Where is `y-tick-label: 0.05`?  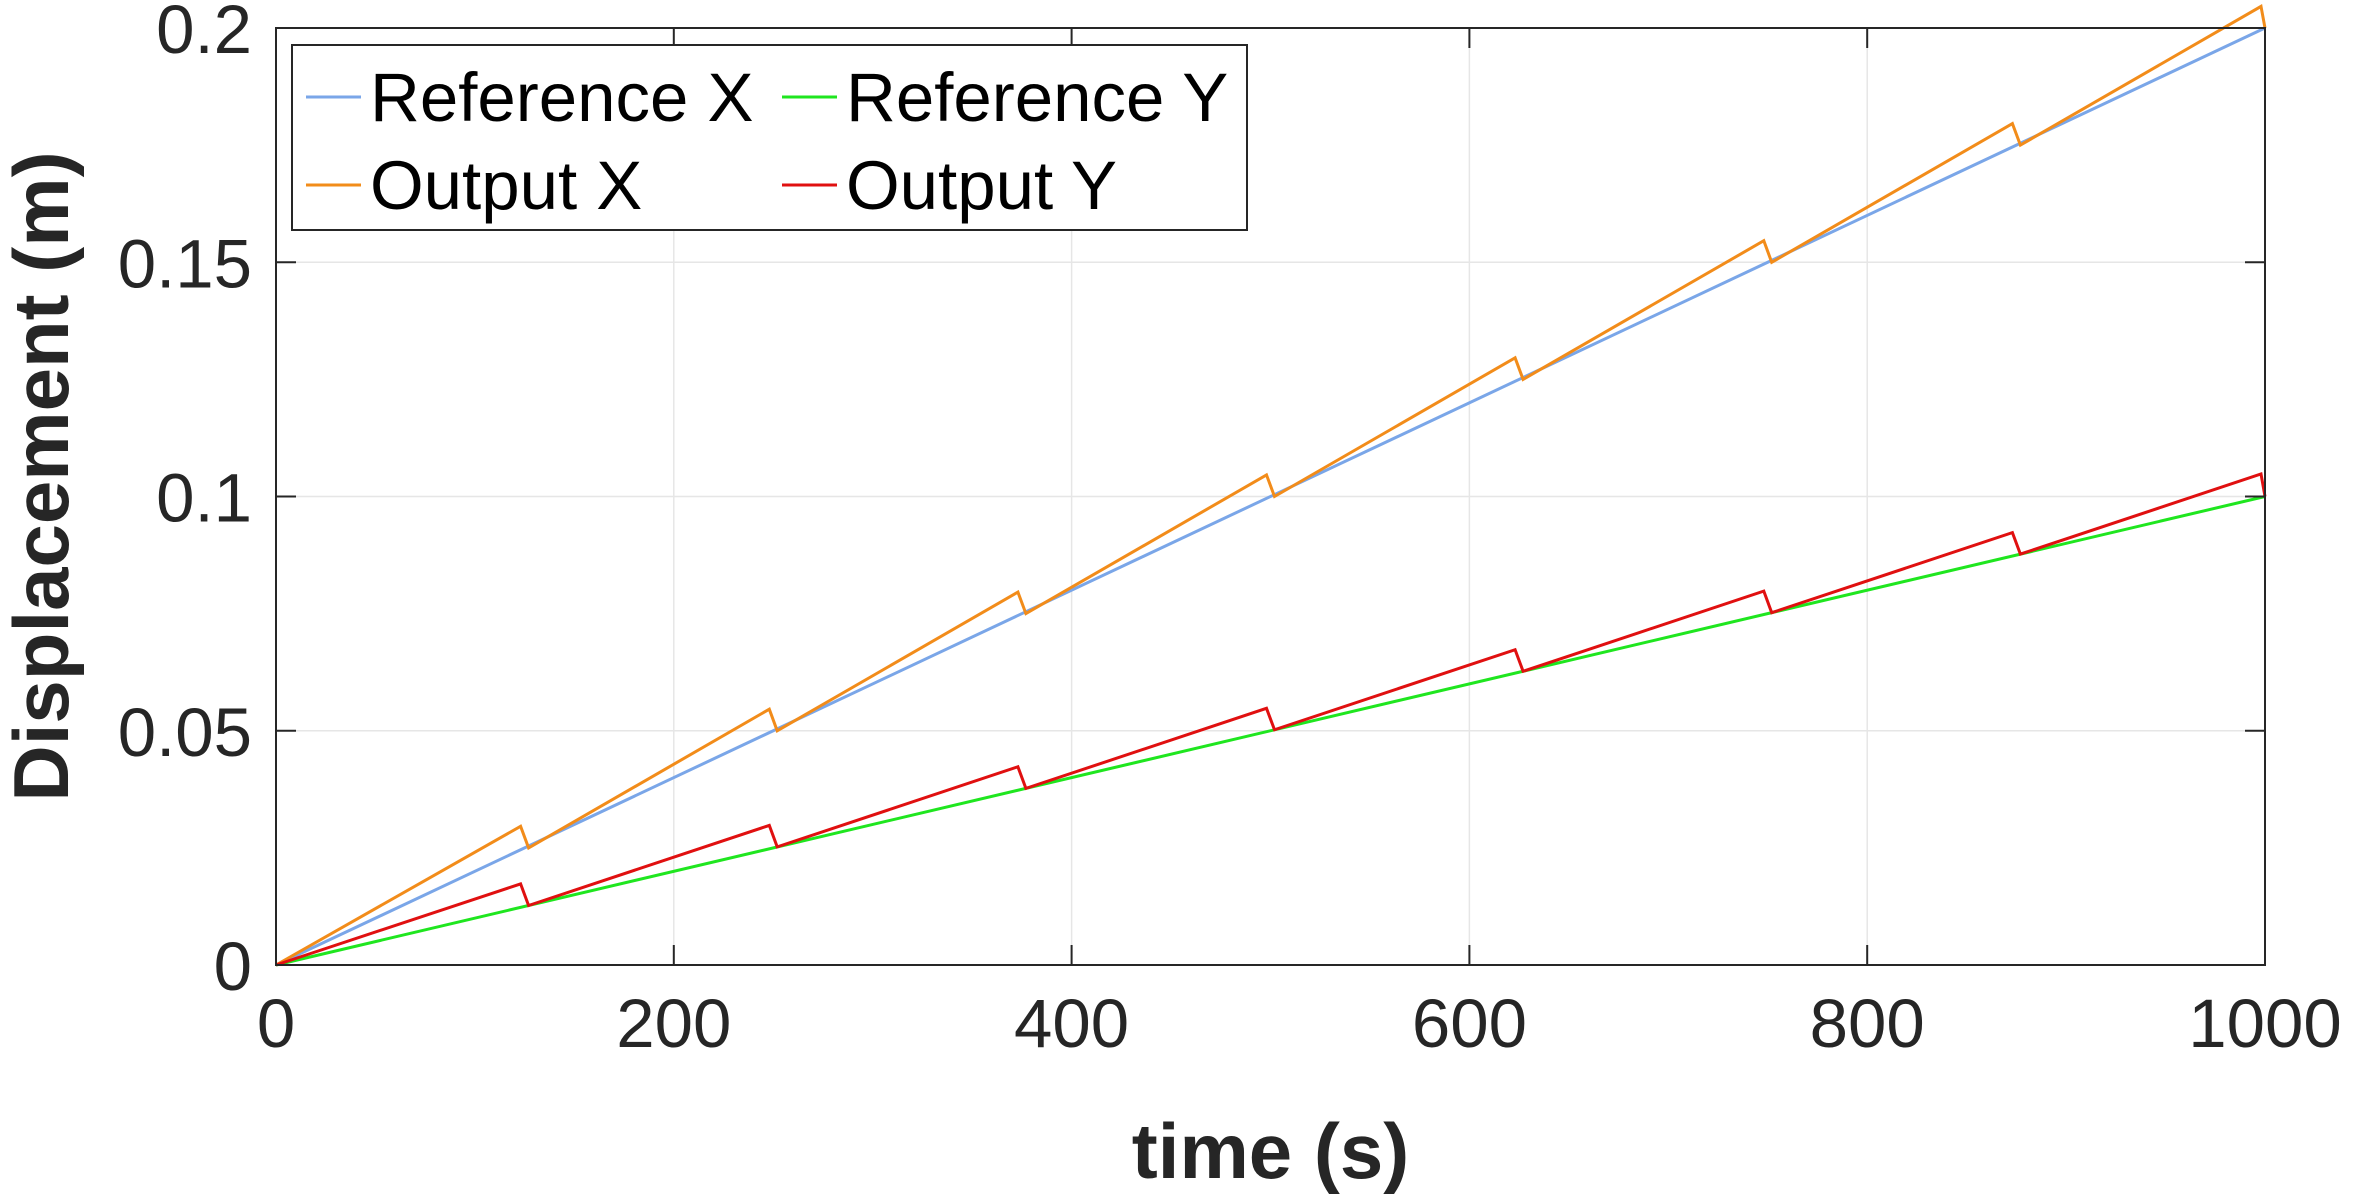 y-tick-label: 0.05 is located at coordinates (185, 732).